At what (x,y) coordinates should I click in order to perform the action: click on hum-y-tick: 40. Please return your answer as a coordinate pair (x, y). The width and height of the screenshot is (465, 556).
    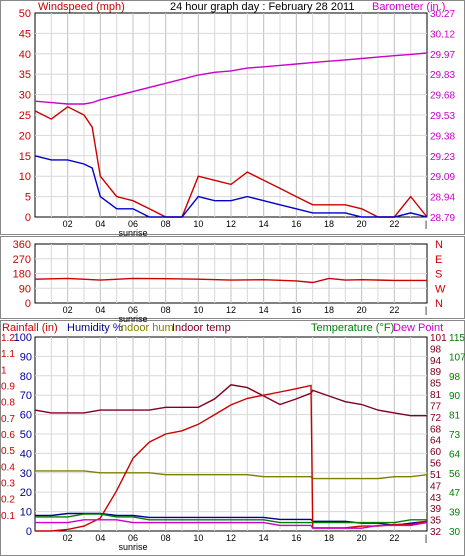
    Looking at the image, I should click on (26, 454).